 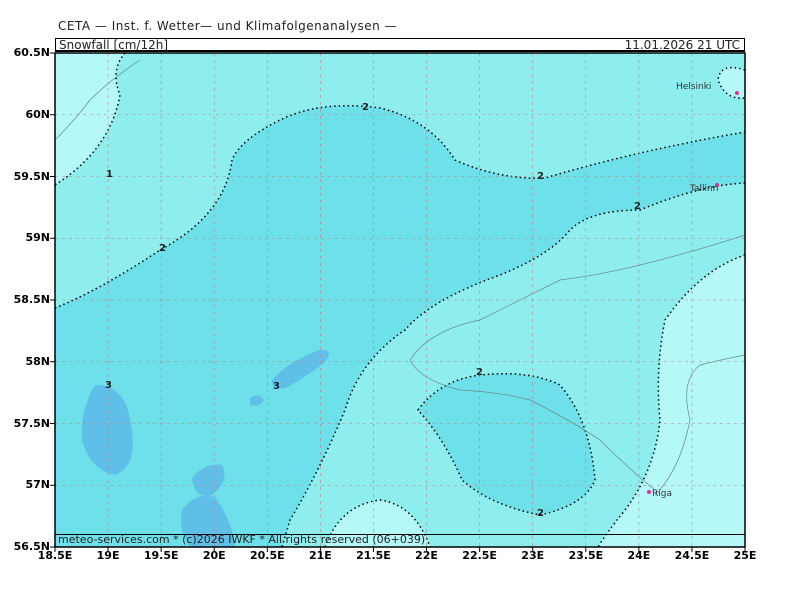 What do you see at coordinates (98, 100) in the screenshot?
I see `coastline-sweden` at bounding box center [98, 100].